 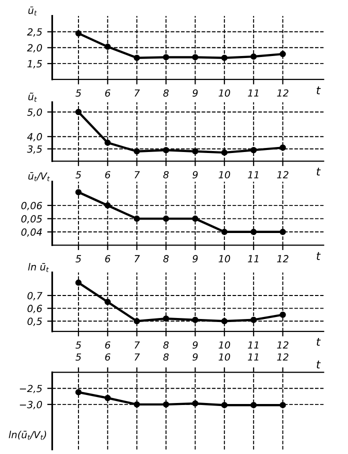 What do you see at coordinates (31, 389) in the screenshot?
I see `y-tick-label: −2,5` at bounding box center [31, 389].